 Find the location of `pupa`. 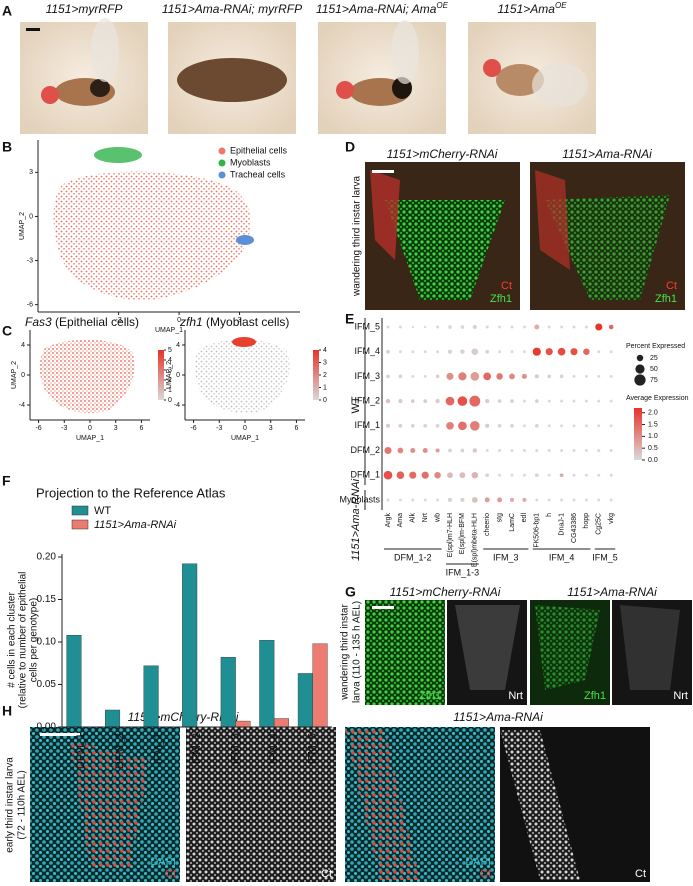

pupa is located at coordinates (232, 80).